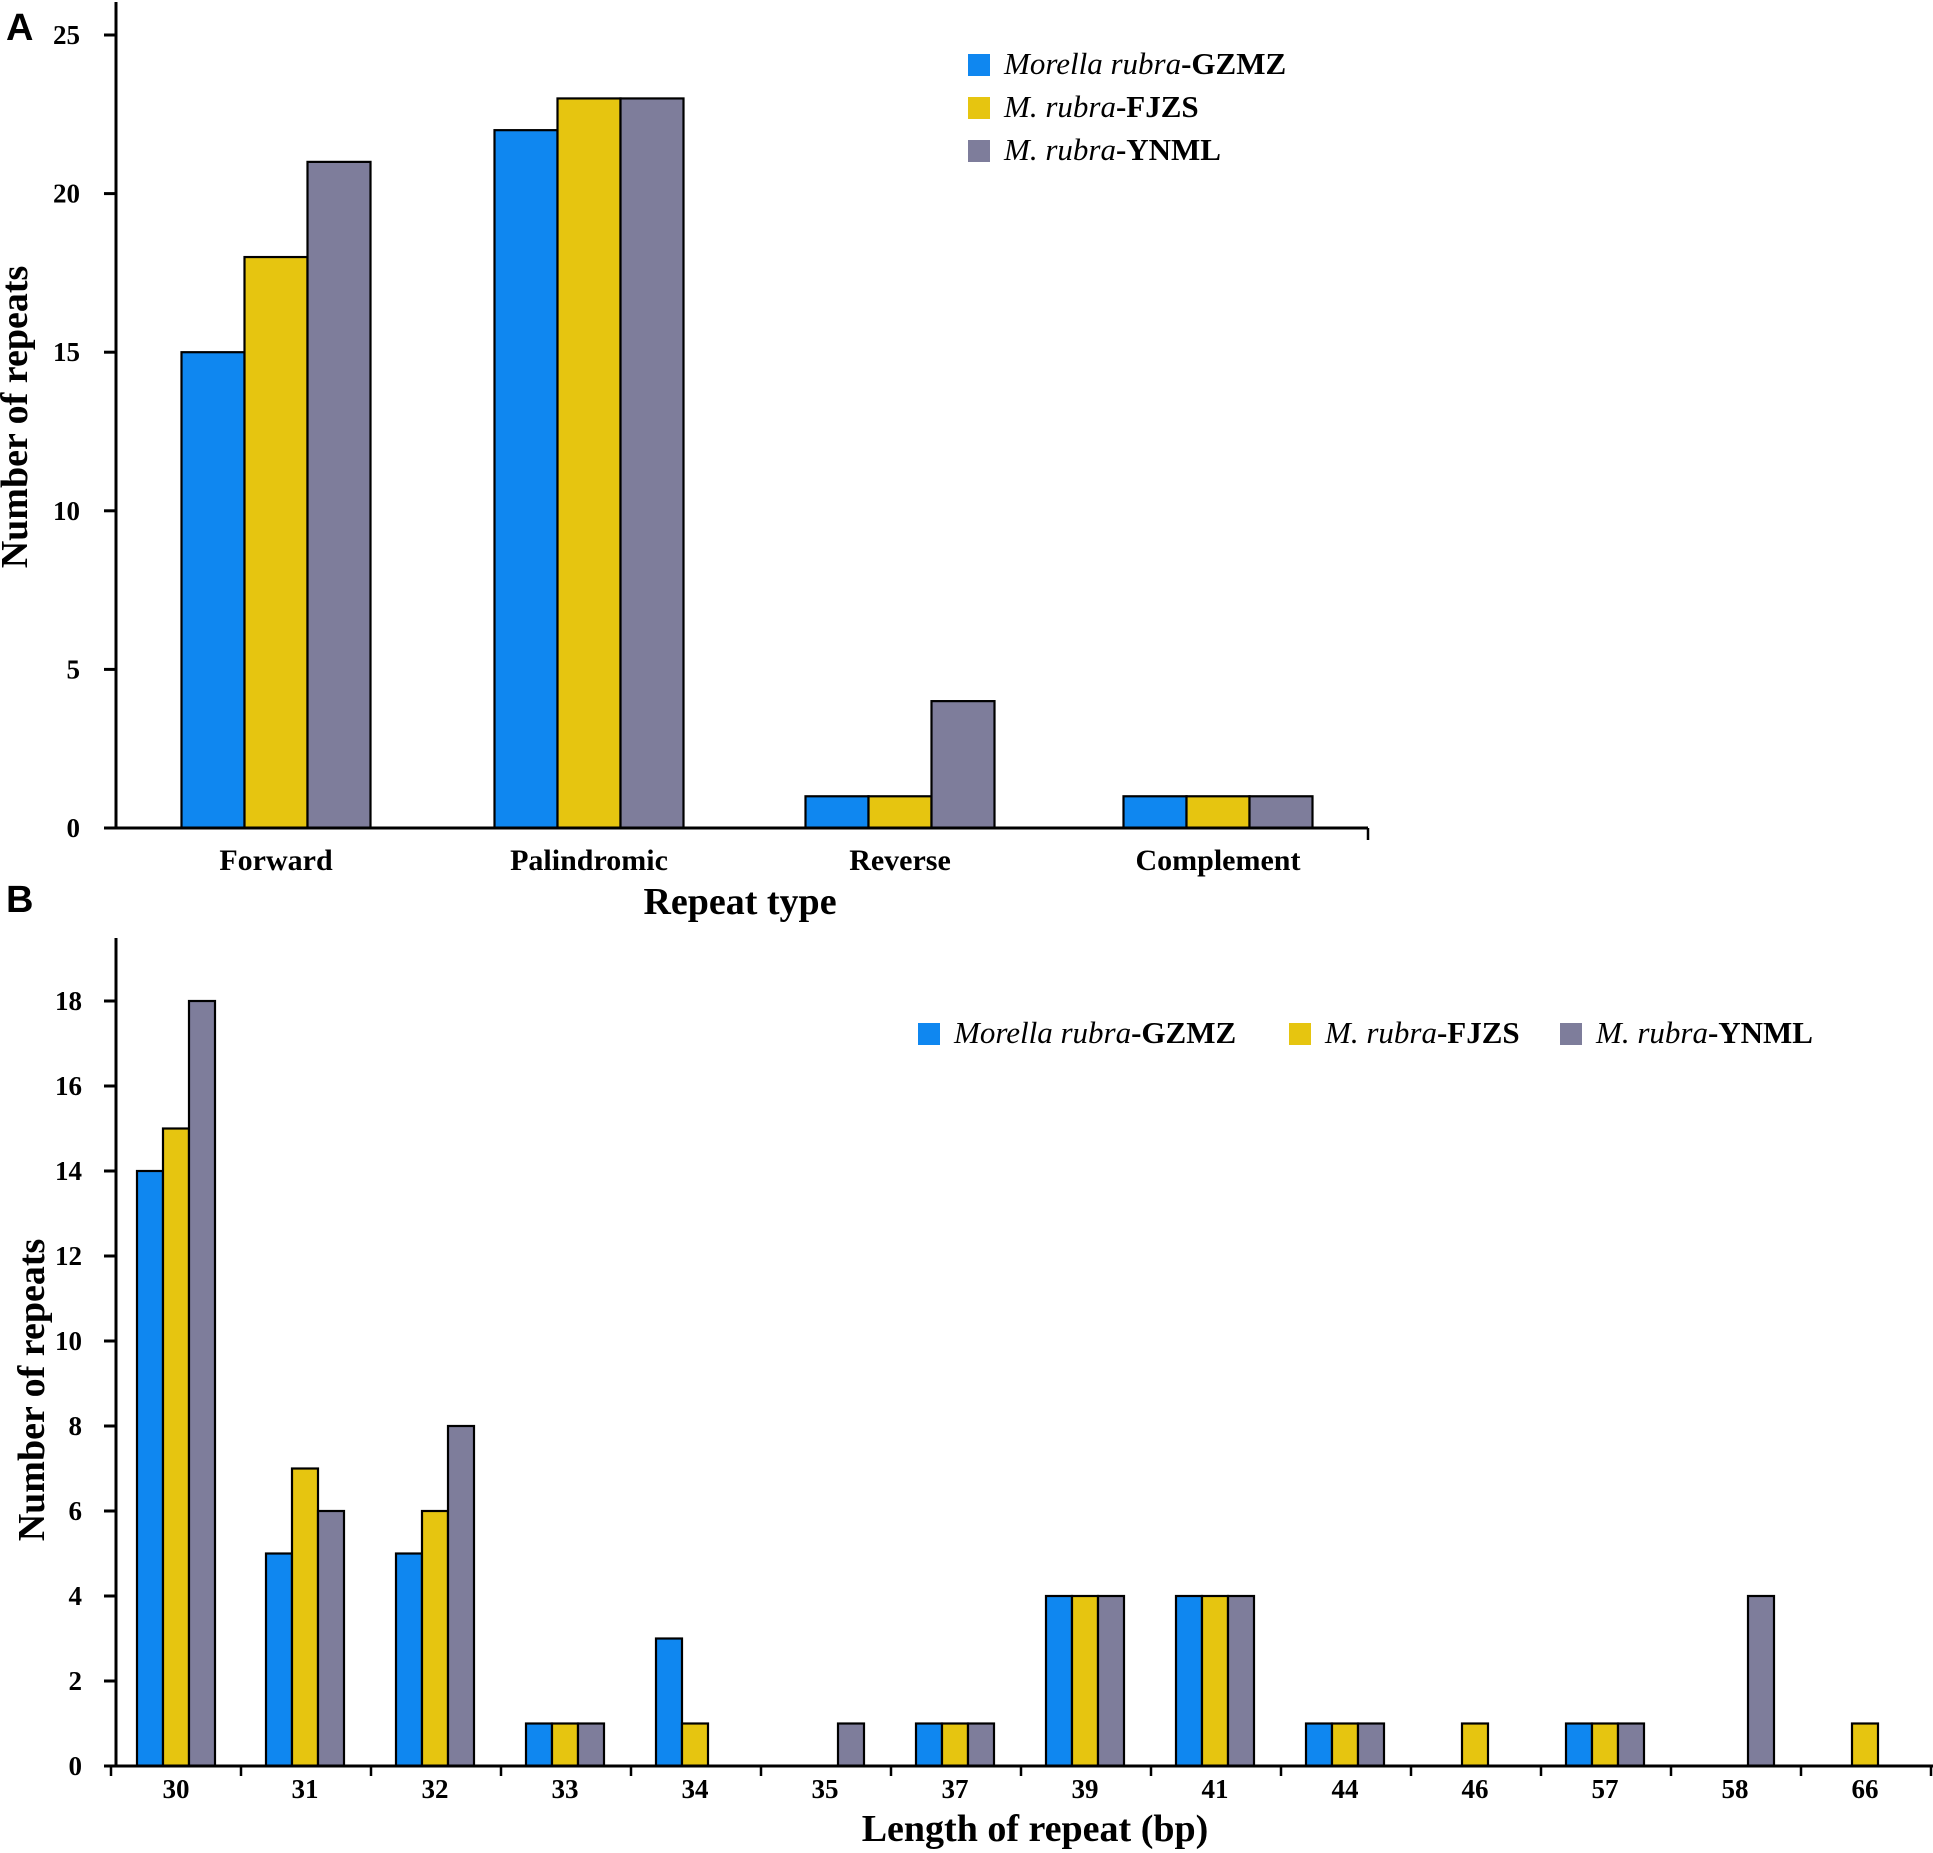 Image resolution: width=1933 pixels, height=1853 pixels. I want to click on panel-b-x-category-label-41: 41, so click(1215, 1789).